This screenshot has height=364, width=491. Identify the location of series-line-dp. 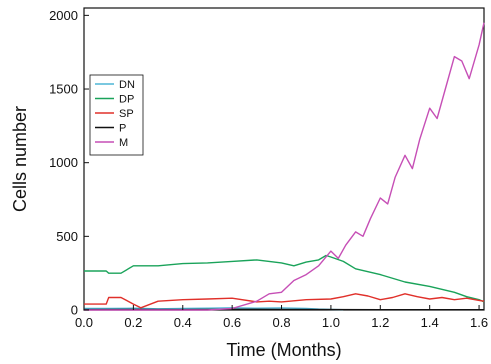
(284, 278).